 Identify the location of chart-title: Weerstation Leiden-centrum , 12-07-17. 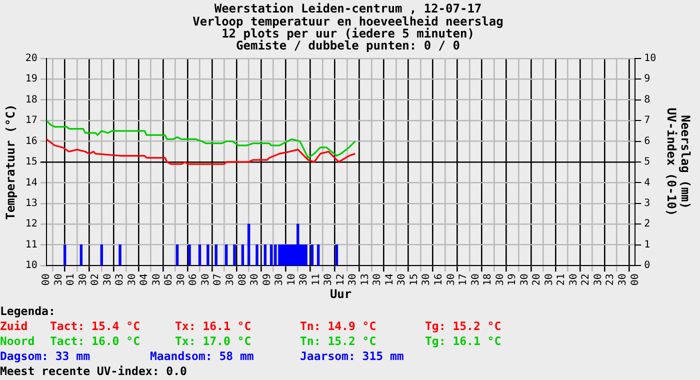
(348, 8).